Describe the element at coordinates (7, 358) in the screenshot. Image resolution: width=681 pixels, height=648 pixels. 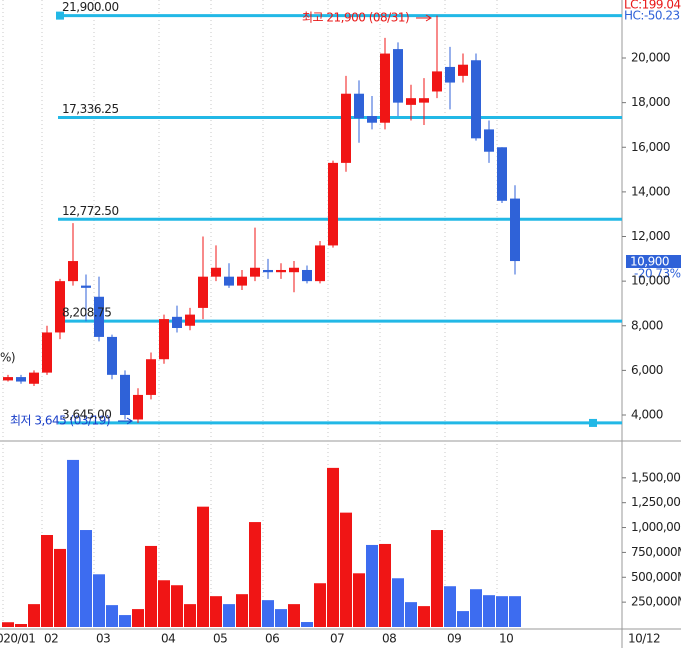
I see `left-label: %)` at that location.